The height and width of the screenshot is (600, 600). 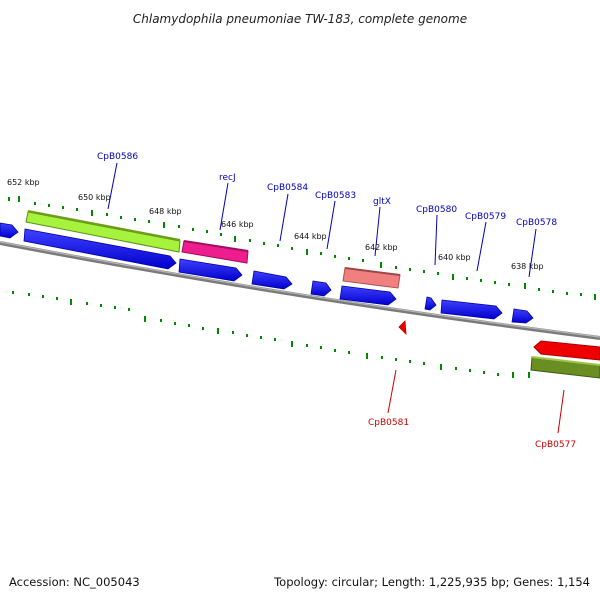 What do you see at coordinates (555, 445) in the screenshot?
I see `gene-label-cpb0577: CpB0577` at bounding box center [555, 445].